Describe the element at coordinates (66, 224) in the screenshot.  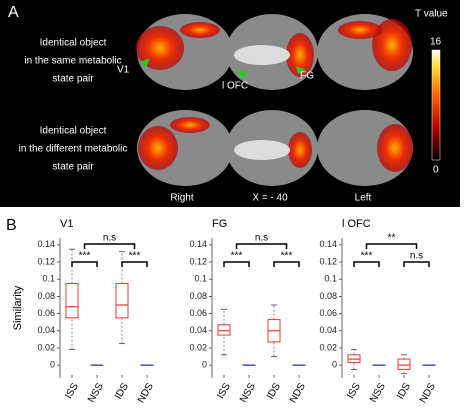
I see `chart-title: V1` at that location.